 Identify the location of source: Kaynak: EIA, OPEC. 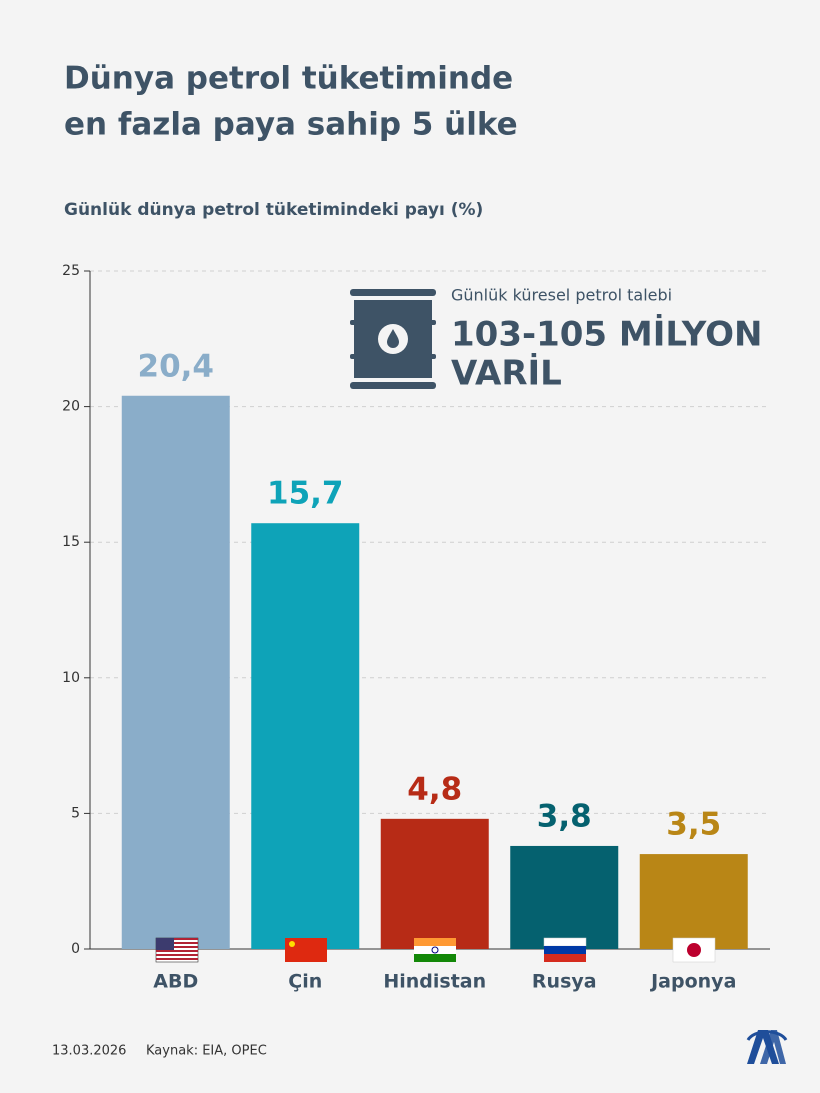
(206, 1051).